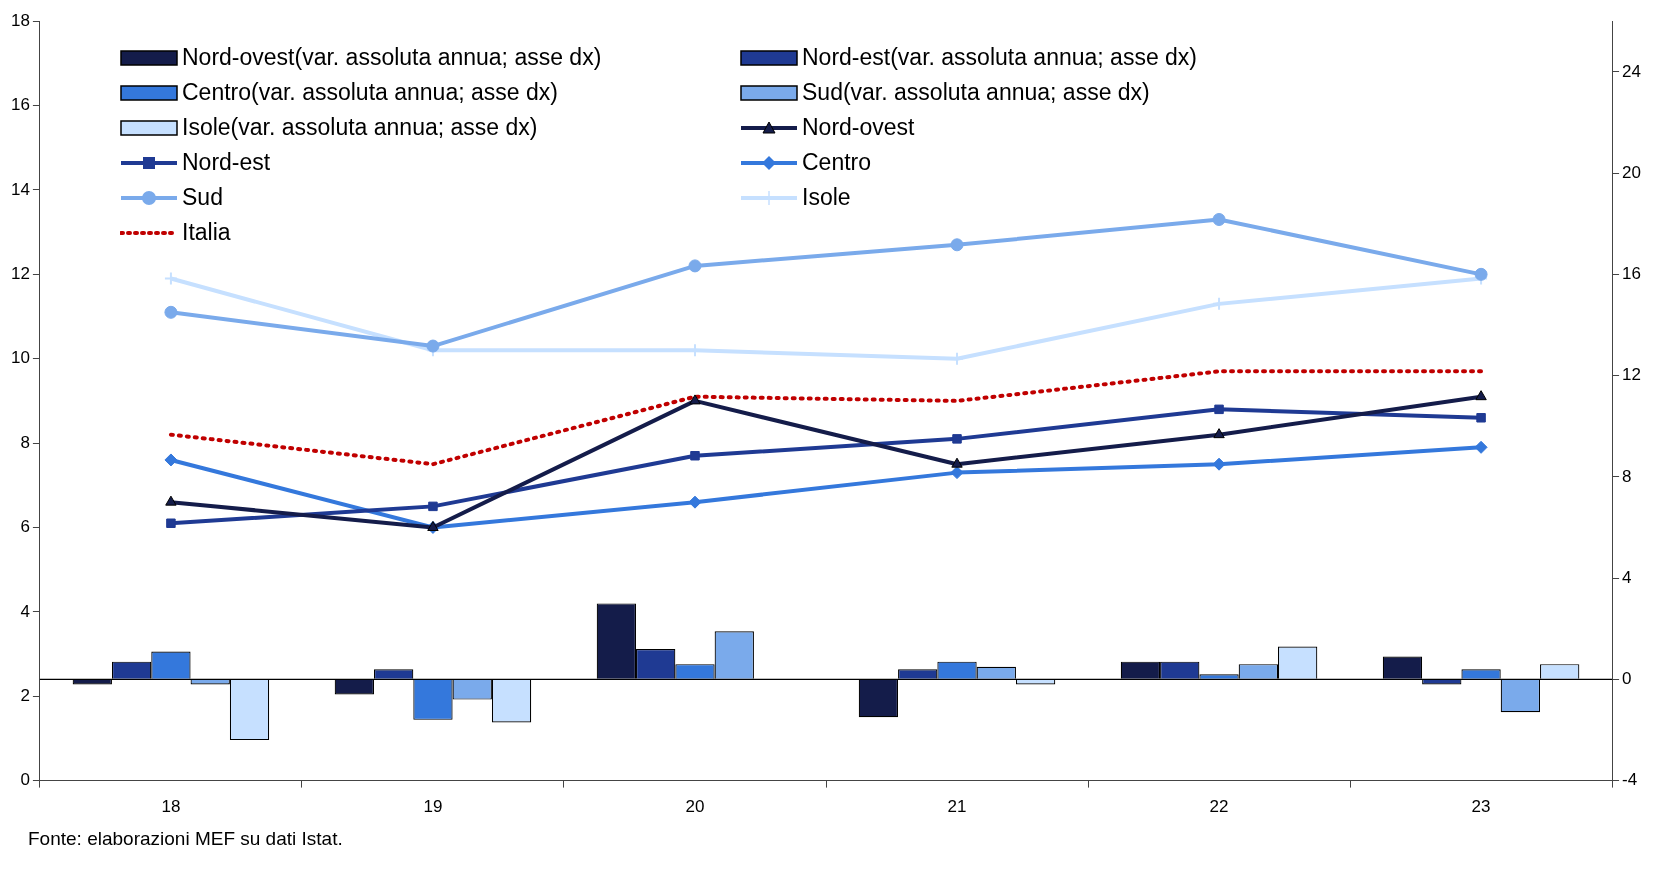 This screenshot has width=1659, height=876. I want to click on x-tick-label: 20, so click(695, 807).